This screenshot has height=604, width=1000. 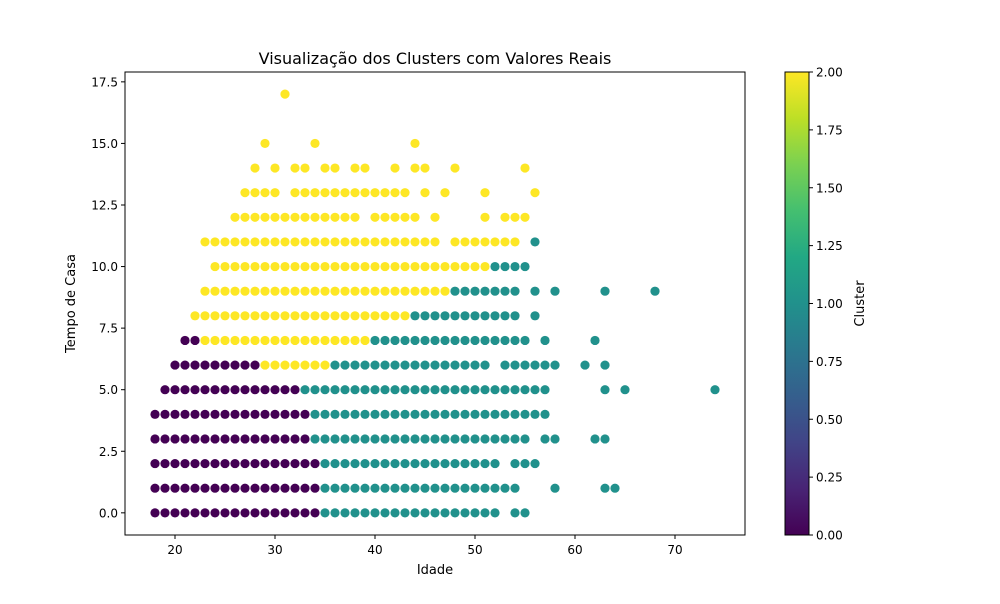 I want to click on x-tick-label: 30, so click(x=274, y=550).